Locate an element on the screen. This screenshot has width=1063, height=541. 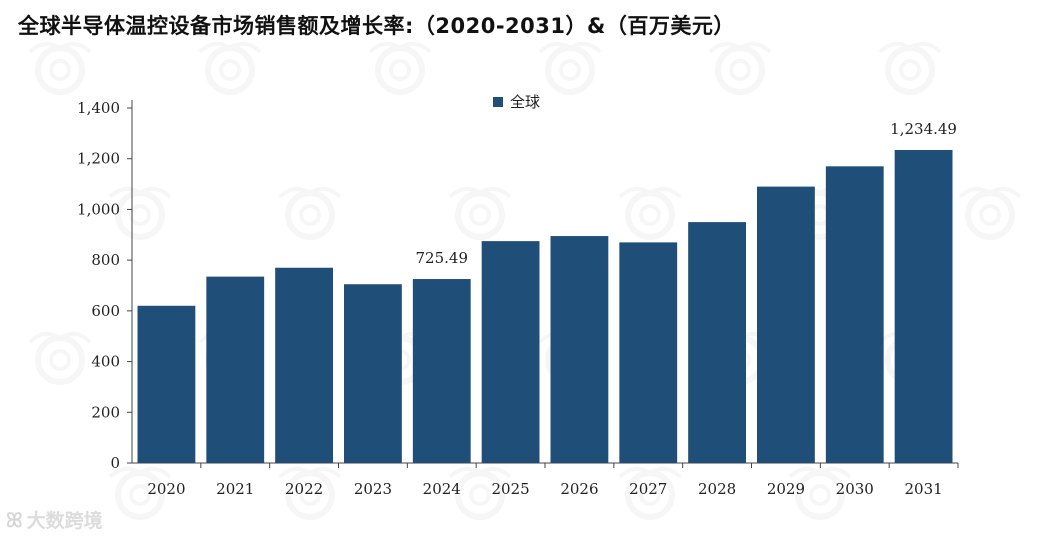
legend-swatch is located at coordinates (498, 102).